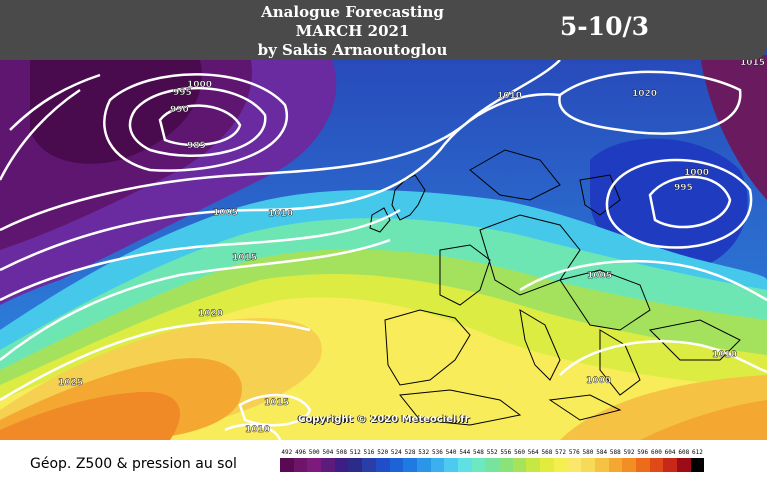  I want to click on legend-item: 540, so click(451, 460).